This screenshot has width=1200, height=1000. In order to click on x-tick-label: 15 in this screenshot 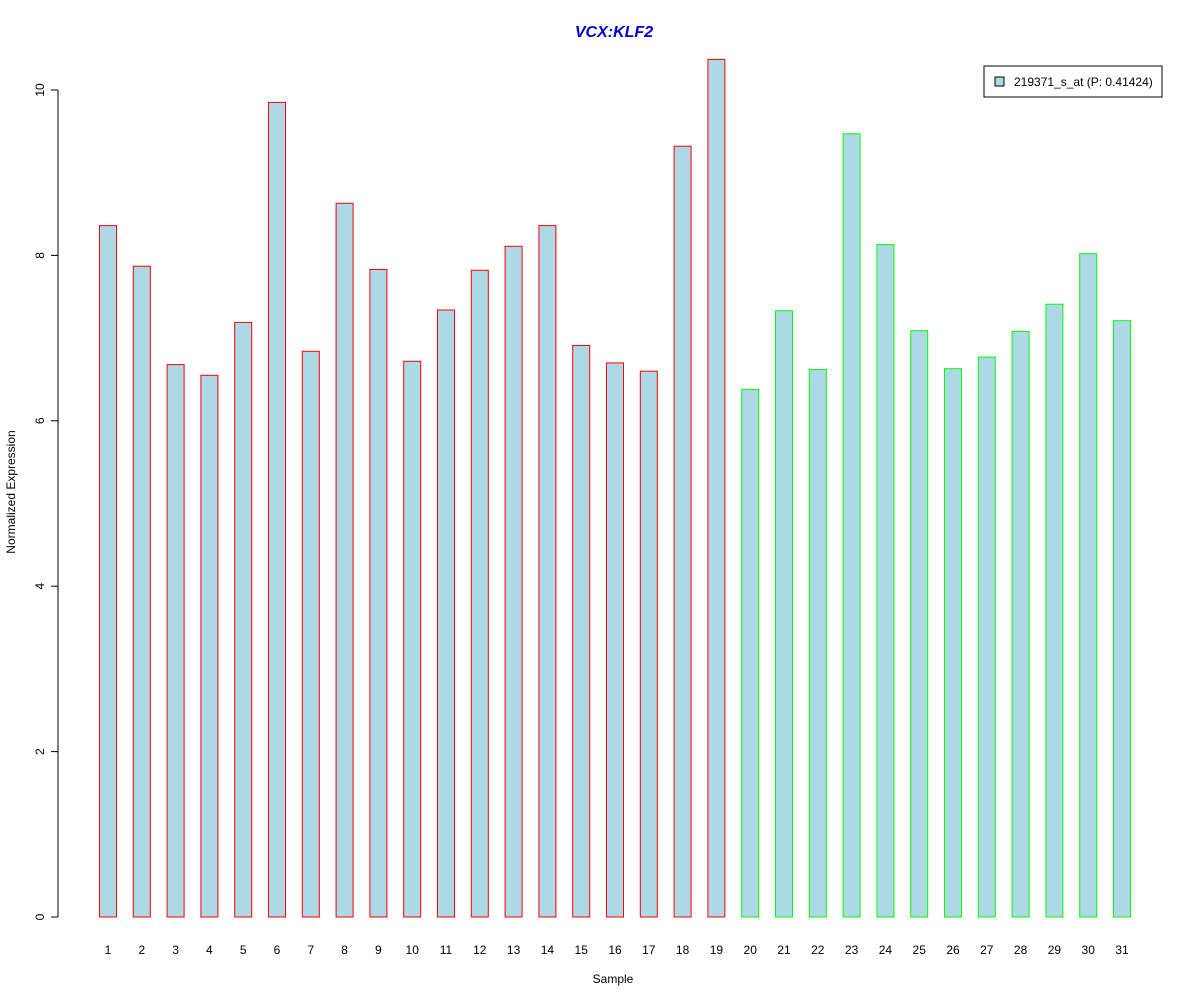, I will do `click(582, 950)`.